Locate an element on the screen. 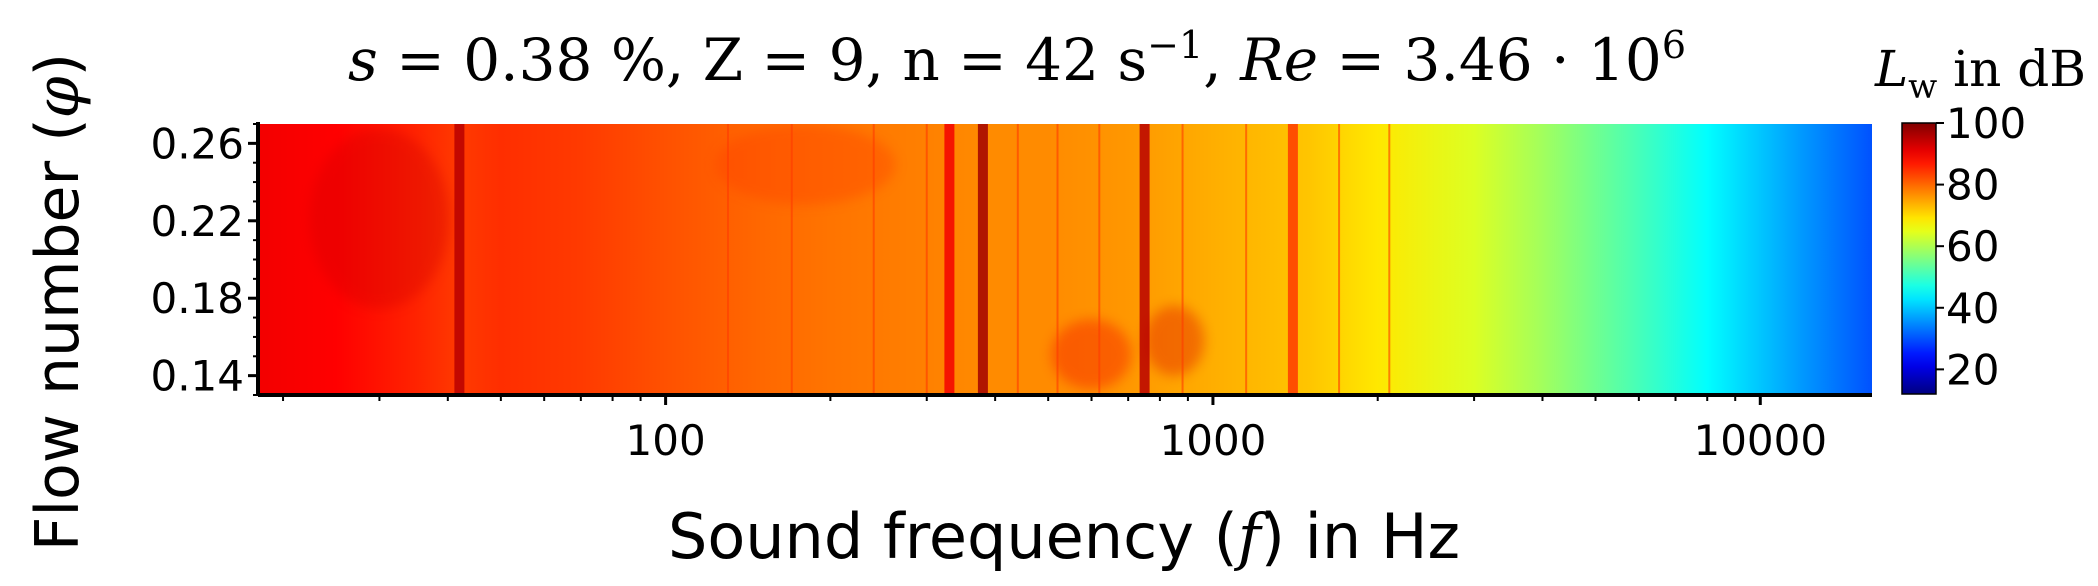  title-s-var: s is located at coordinates (363, 60).